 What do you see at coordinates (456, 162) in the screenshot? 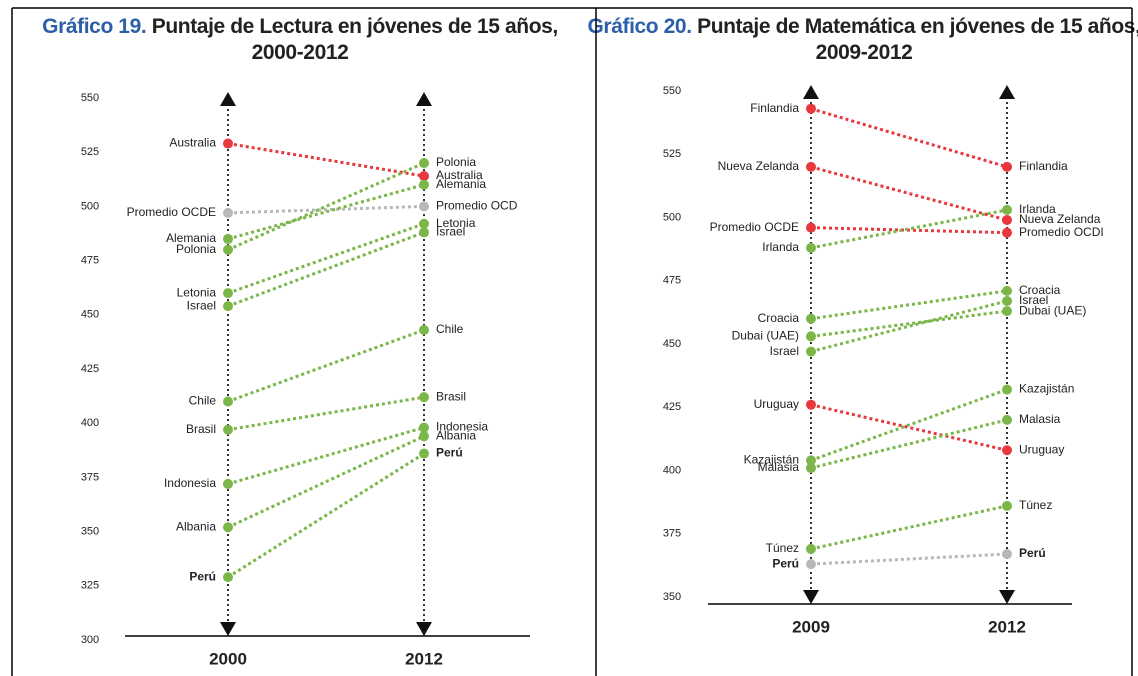
I see `series-label: Polonia` at bounding box center [456, 162].